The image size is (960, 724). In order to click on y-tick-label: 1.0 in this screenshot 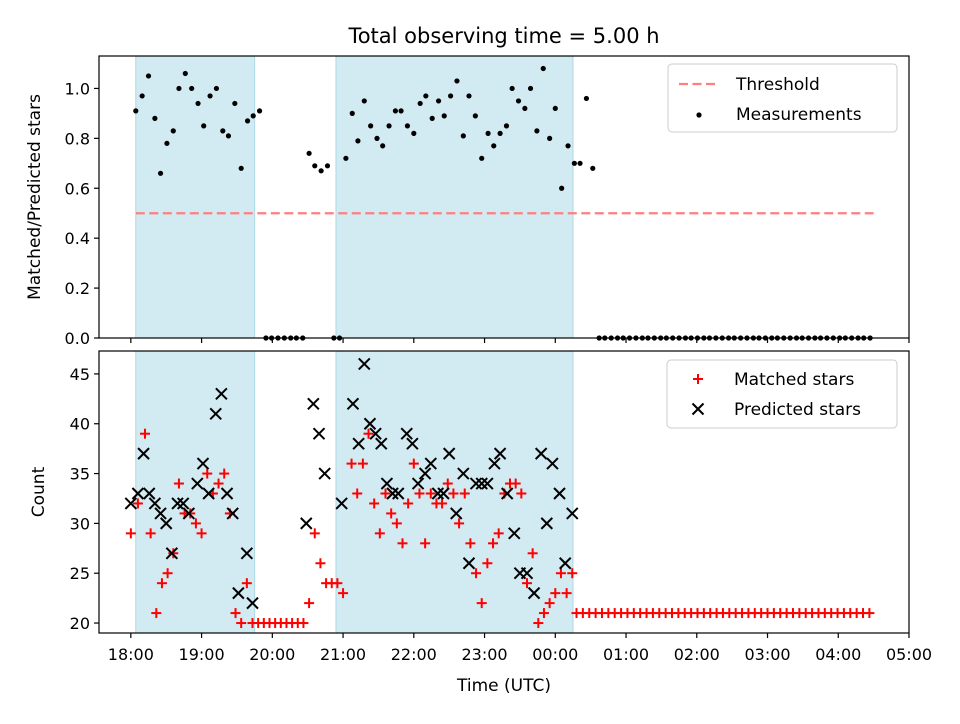, I will do `click(77, 88)`.